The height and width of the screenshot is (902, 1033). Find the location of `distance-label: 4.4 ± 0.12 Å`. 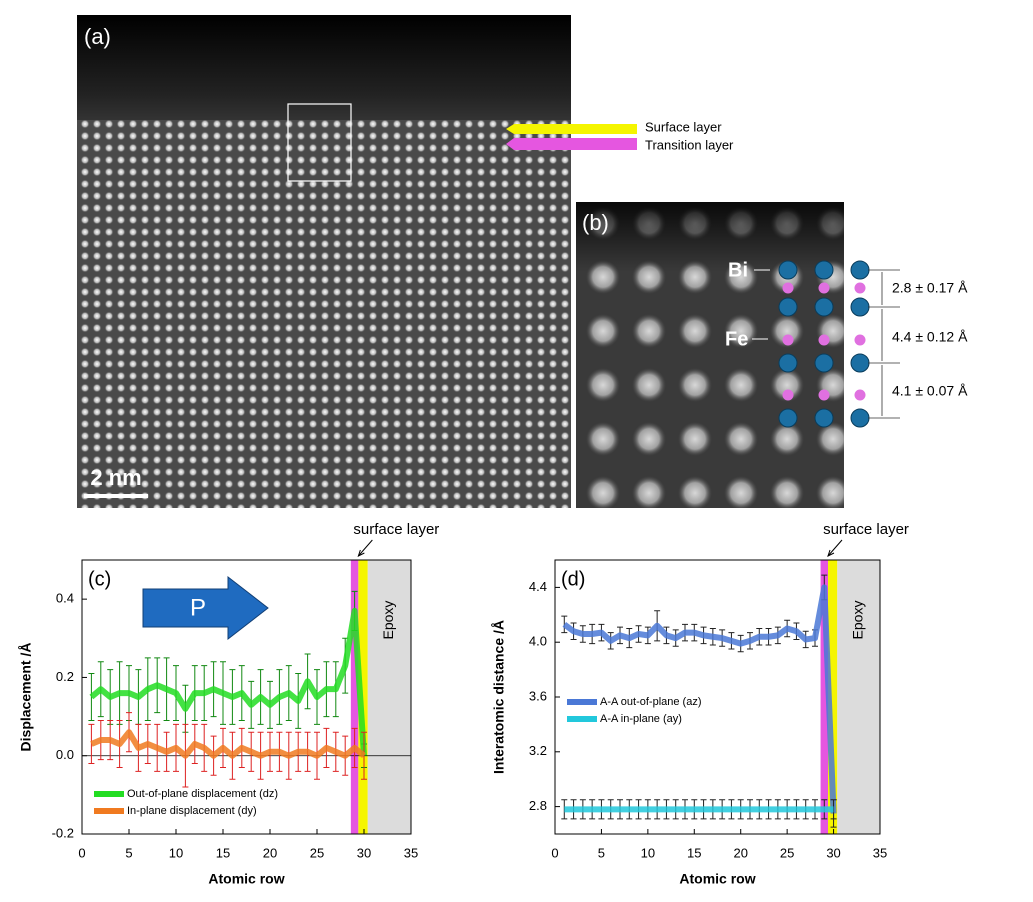

distance-label: 4.4 ± 0.12 Å is located at coordinates (930, 337).